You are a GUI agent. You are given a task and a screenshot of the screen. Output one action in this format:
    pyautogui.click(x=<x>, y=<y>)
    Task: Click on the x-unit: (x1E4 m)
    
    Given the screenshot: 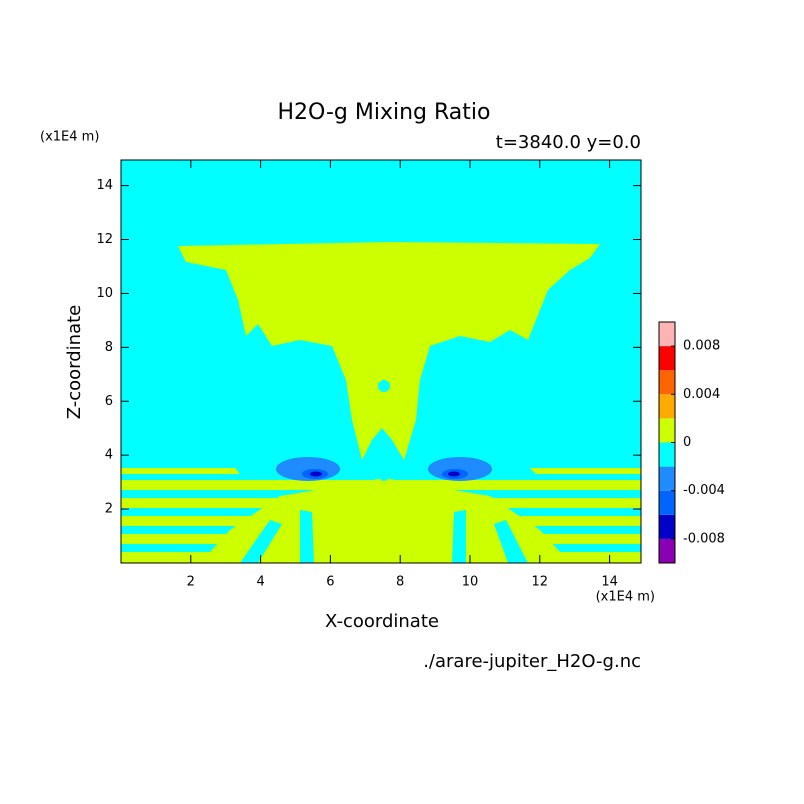 What is the action you would take?
    pyautogui.click(x=625, y=597)
    